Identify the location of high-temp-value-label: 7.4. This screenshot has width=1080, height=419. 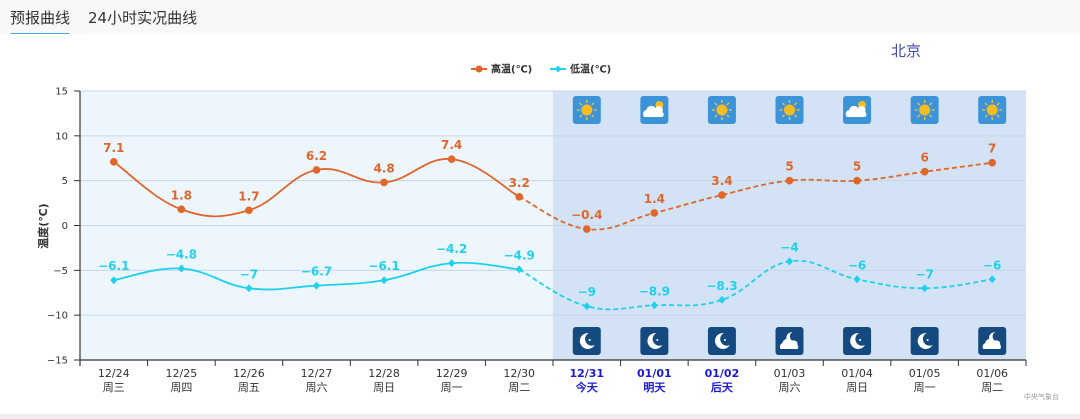
(451, 145).